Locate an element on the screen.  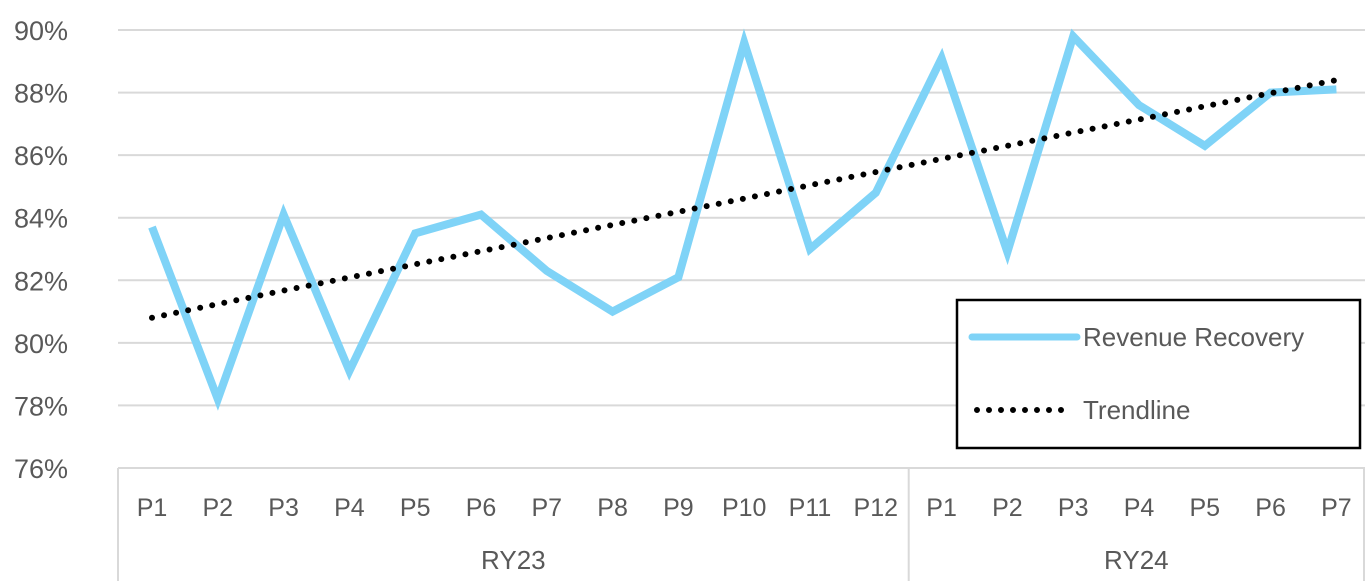
legend-box is located at coordinates (1158, 374).